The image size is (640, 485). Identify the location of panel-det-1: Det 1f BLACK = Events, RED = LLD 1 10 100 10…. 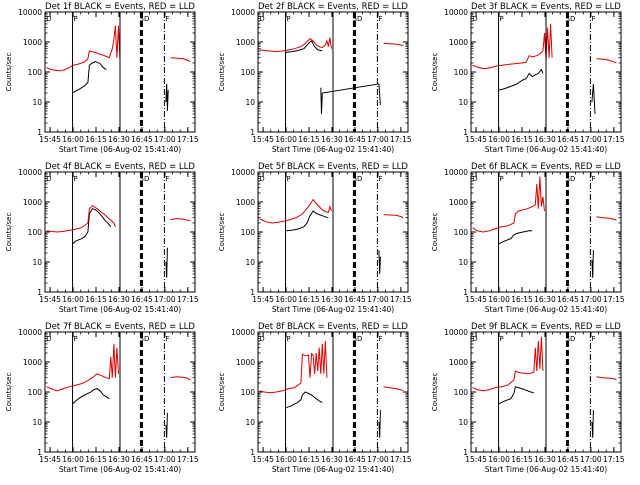
(102, 78).